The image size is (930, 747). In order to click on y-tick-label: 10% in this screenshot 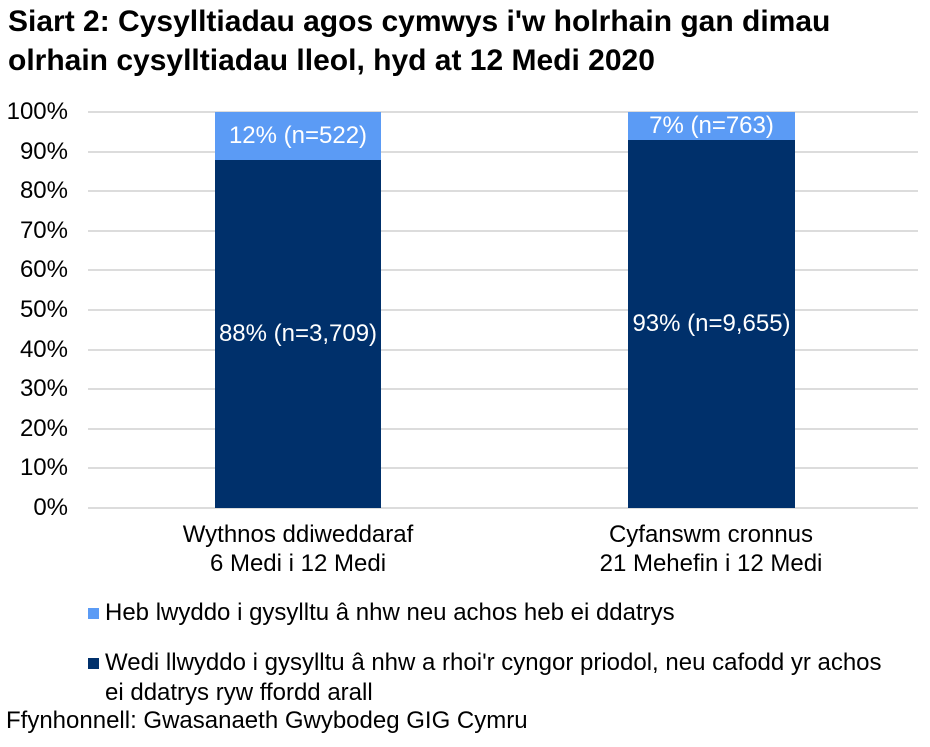, I will do `click(43, 468)`.